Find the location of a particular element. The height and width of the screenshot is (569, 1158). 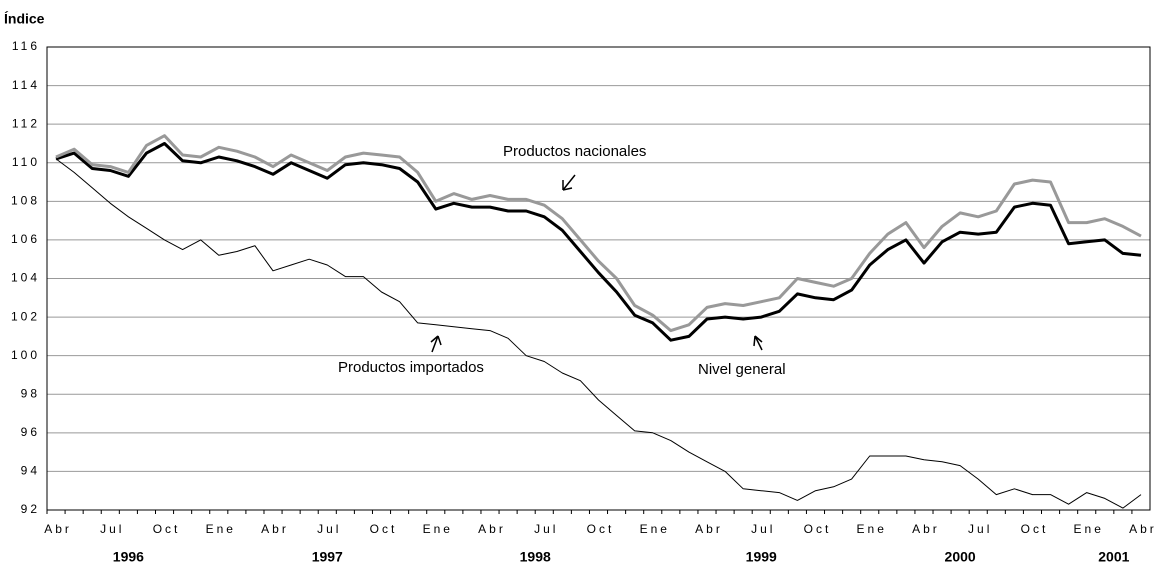

y-tick-label: 108 is located at coordinates (25, 201).